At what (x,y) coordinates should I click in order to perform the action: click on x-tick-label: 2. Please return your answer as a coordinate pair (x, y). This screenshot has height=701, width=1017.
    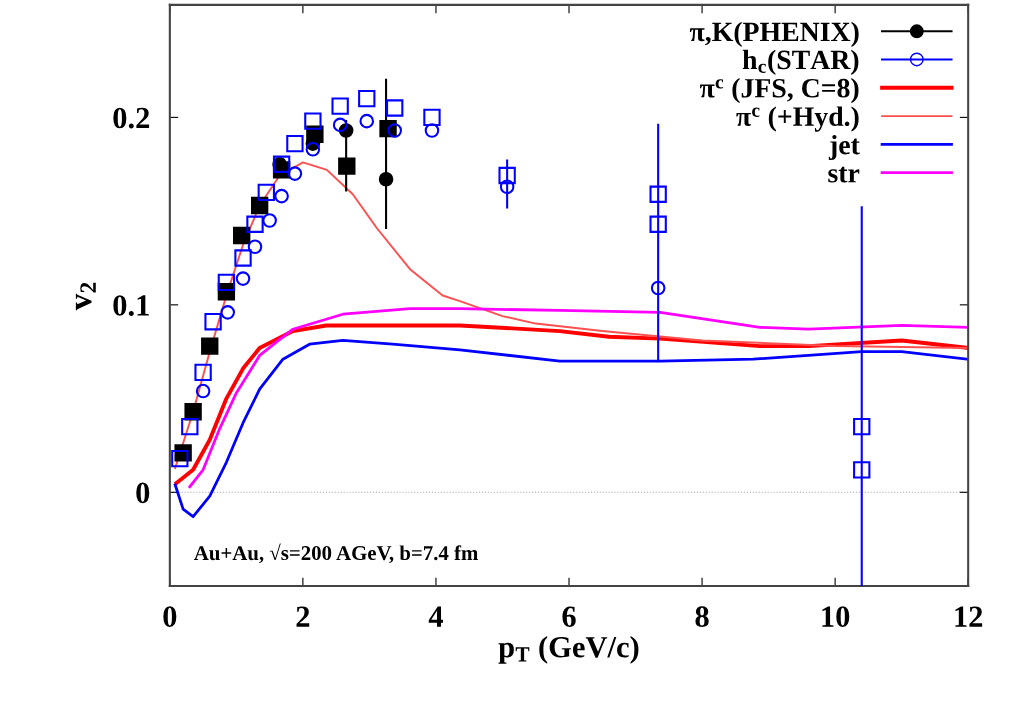
    Looking at the image, I should click on (303, 616).